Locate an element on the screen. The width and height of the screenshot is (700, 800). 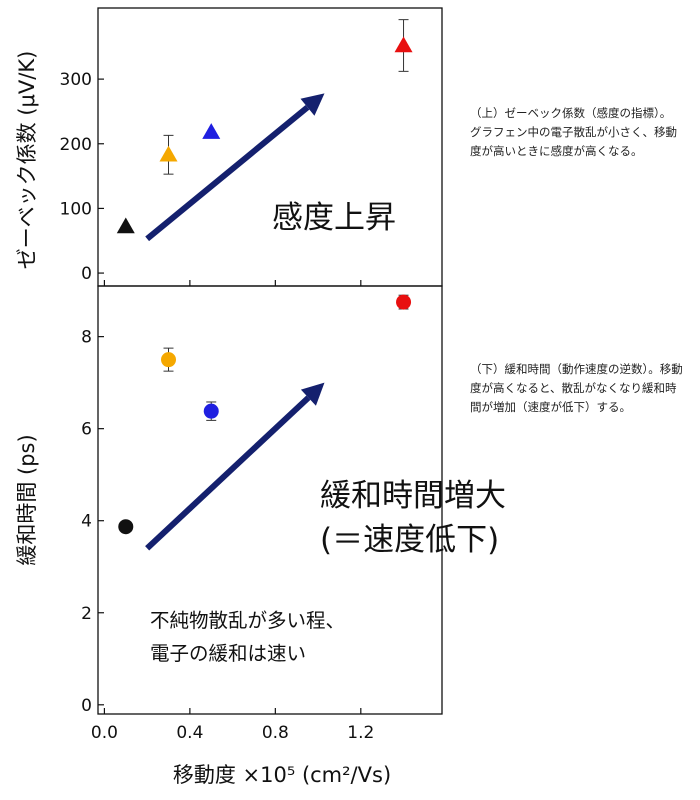
bottom-y-tick-label: 0 is located at coordinates (86, 706).